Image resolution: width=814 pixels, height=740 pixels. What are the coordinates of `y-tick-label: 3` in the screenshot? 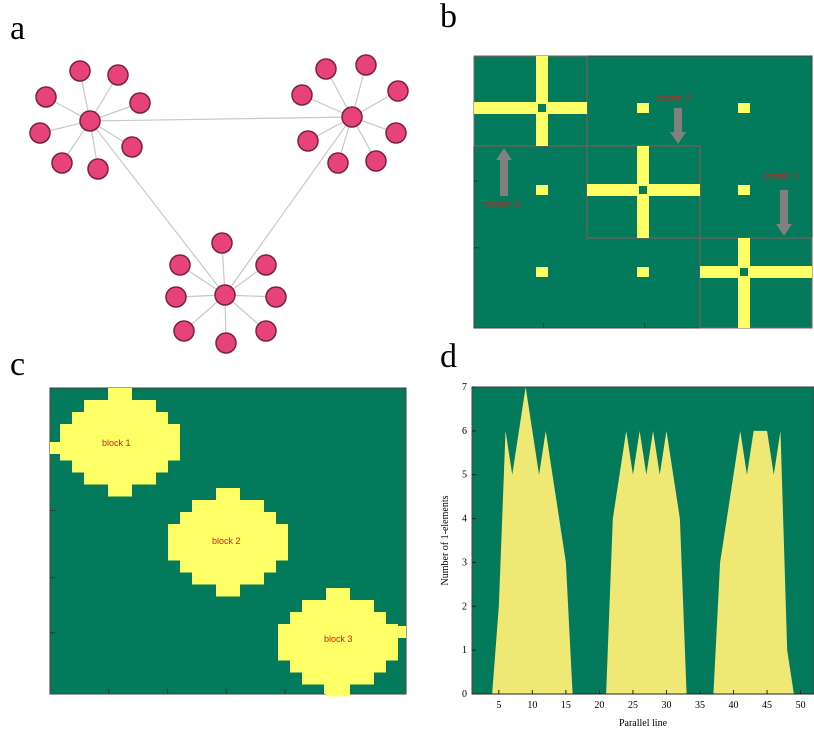 It's located at (464, 562).